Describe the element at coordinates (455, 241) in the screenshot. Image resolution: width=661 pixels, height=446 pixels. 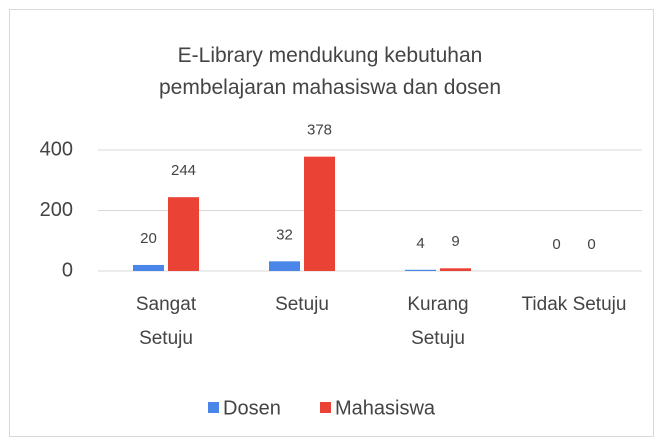
I see `data-label: 9` at that location.